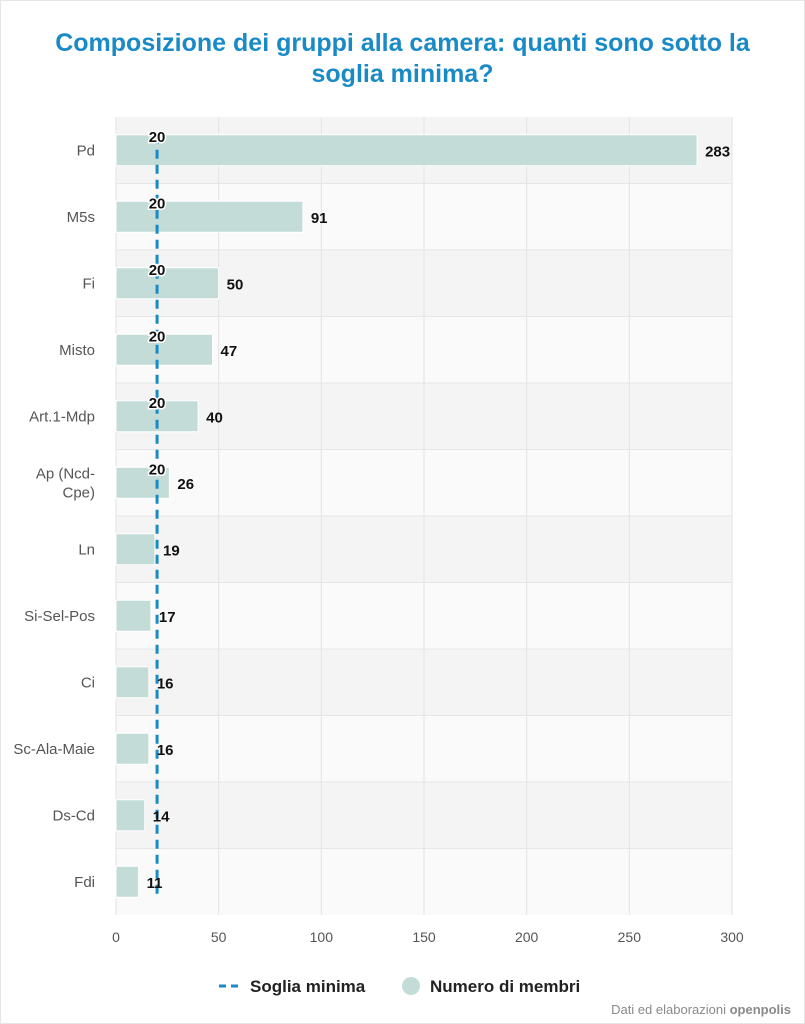 The image size is (805, 1024). What do you see at coordinates (84, 882) in the screenshot?
I see `category-label: Fdi` at bounding box center [84, 882].